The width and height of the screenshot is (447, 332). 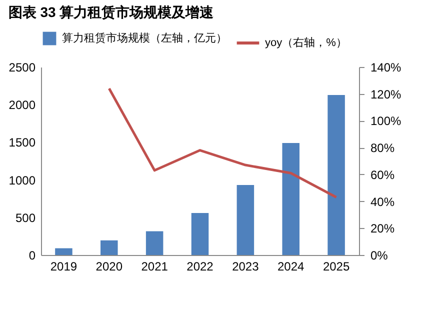 I want to click on y-tick-label: 2500, so click(x=22, y=67).